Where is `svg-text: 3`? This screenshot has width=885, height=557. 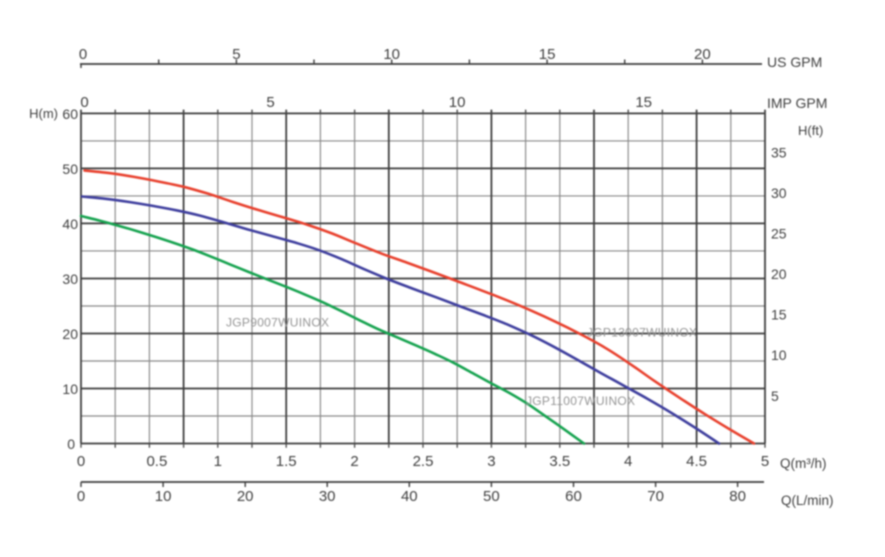
svg-text: 3 is located at coordinates (491, 461).